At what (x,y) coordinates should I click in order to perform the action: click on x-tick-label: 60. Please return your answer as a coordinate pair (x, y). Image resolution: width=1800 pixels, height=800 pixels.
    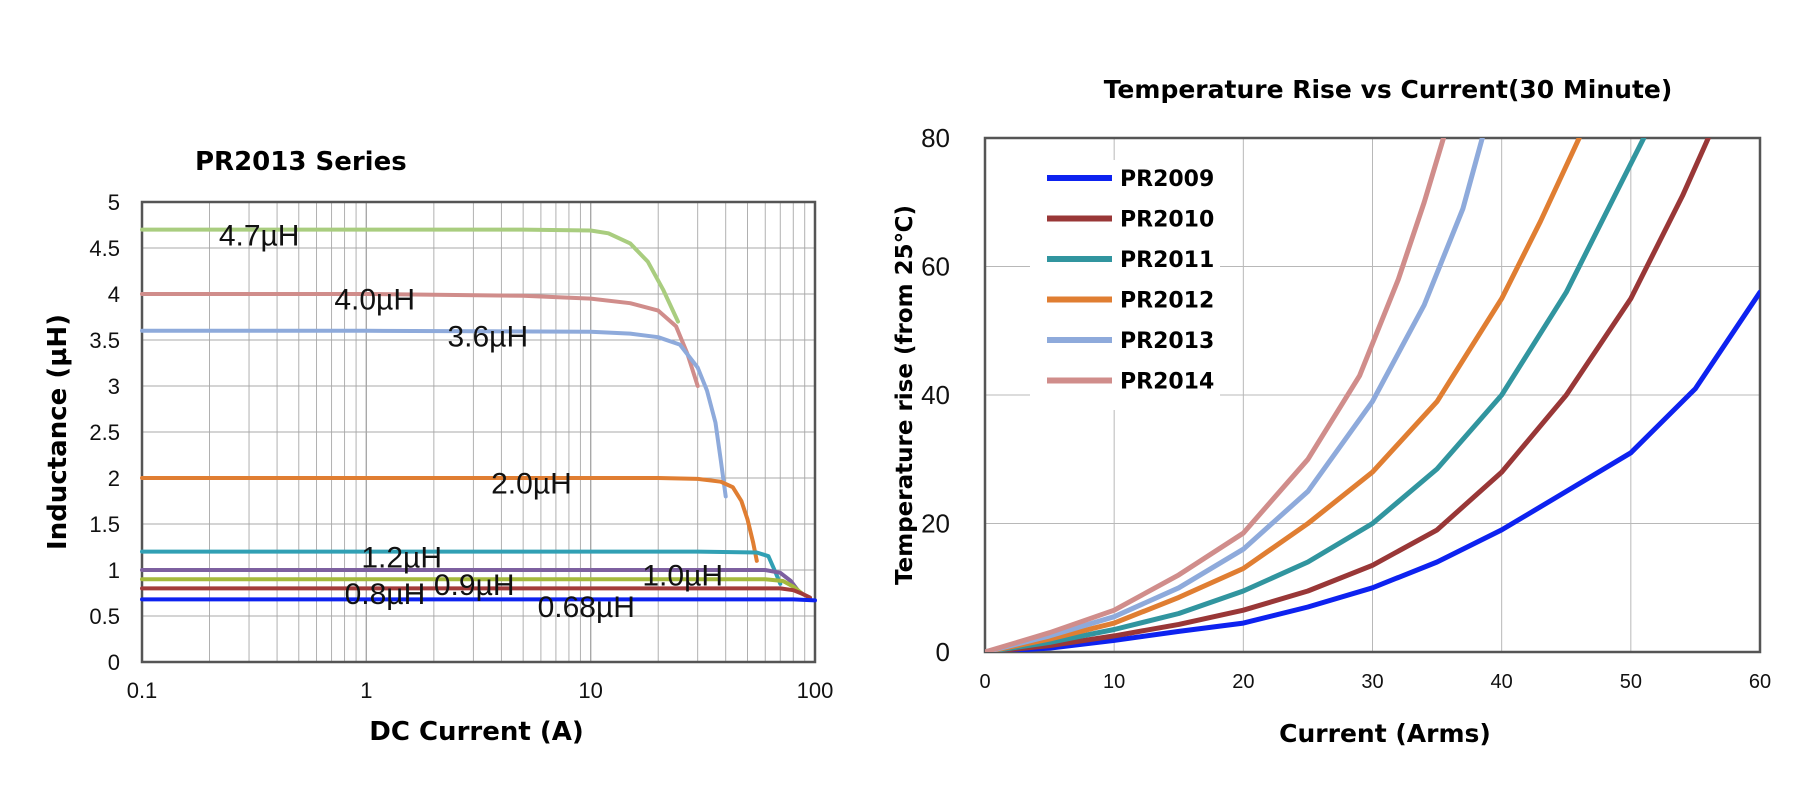
    Looking at the image, I should click on (1760, 682).